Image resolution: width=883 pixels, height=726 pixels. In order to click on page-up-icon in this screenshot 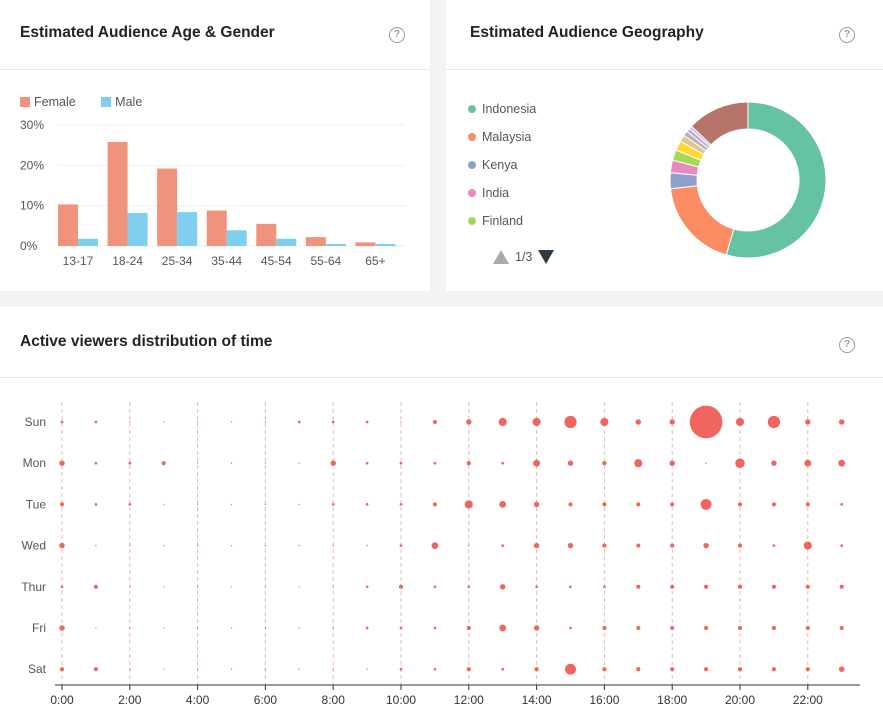, I will do `click(501, 257)`.